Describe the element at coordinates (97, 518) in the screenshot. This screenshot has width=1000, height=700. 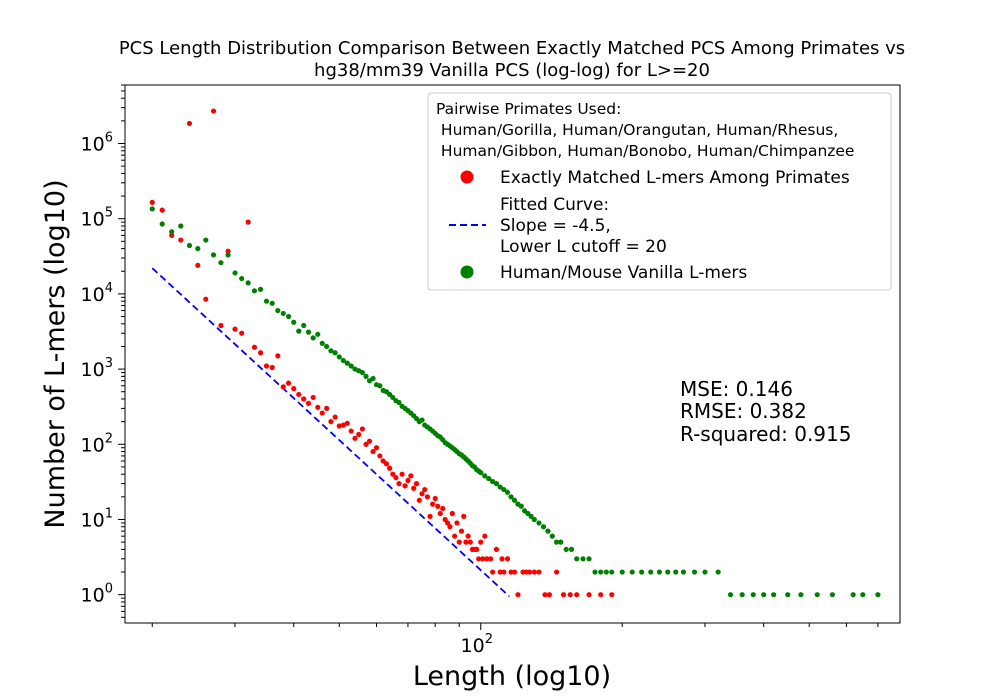
I see `y-tick-label: 10¹` at that location.